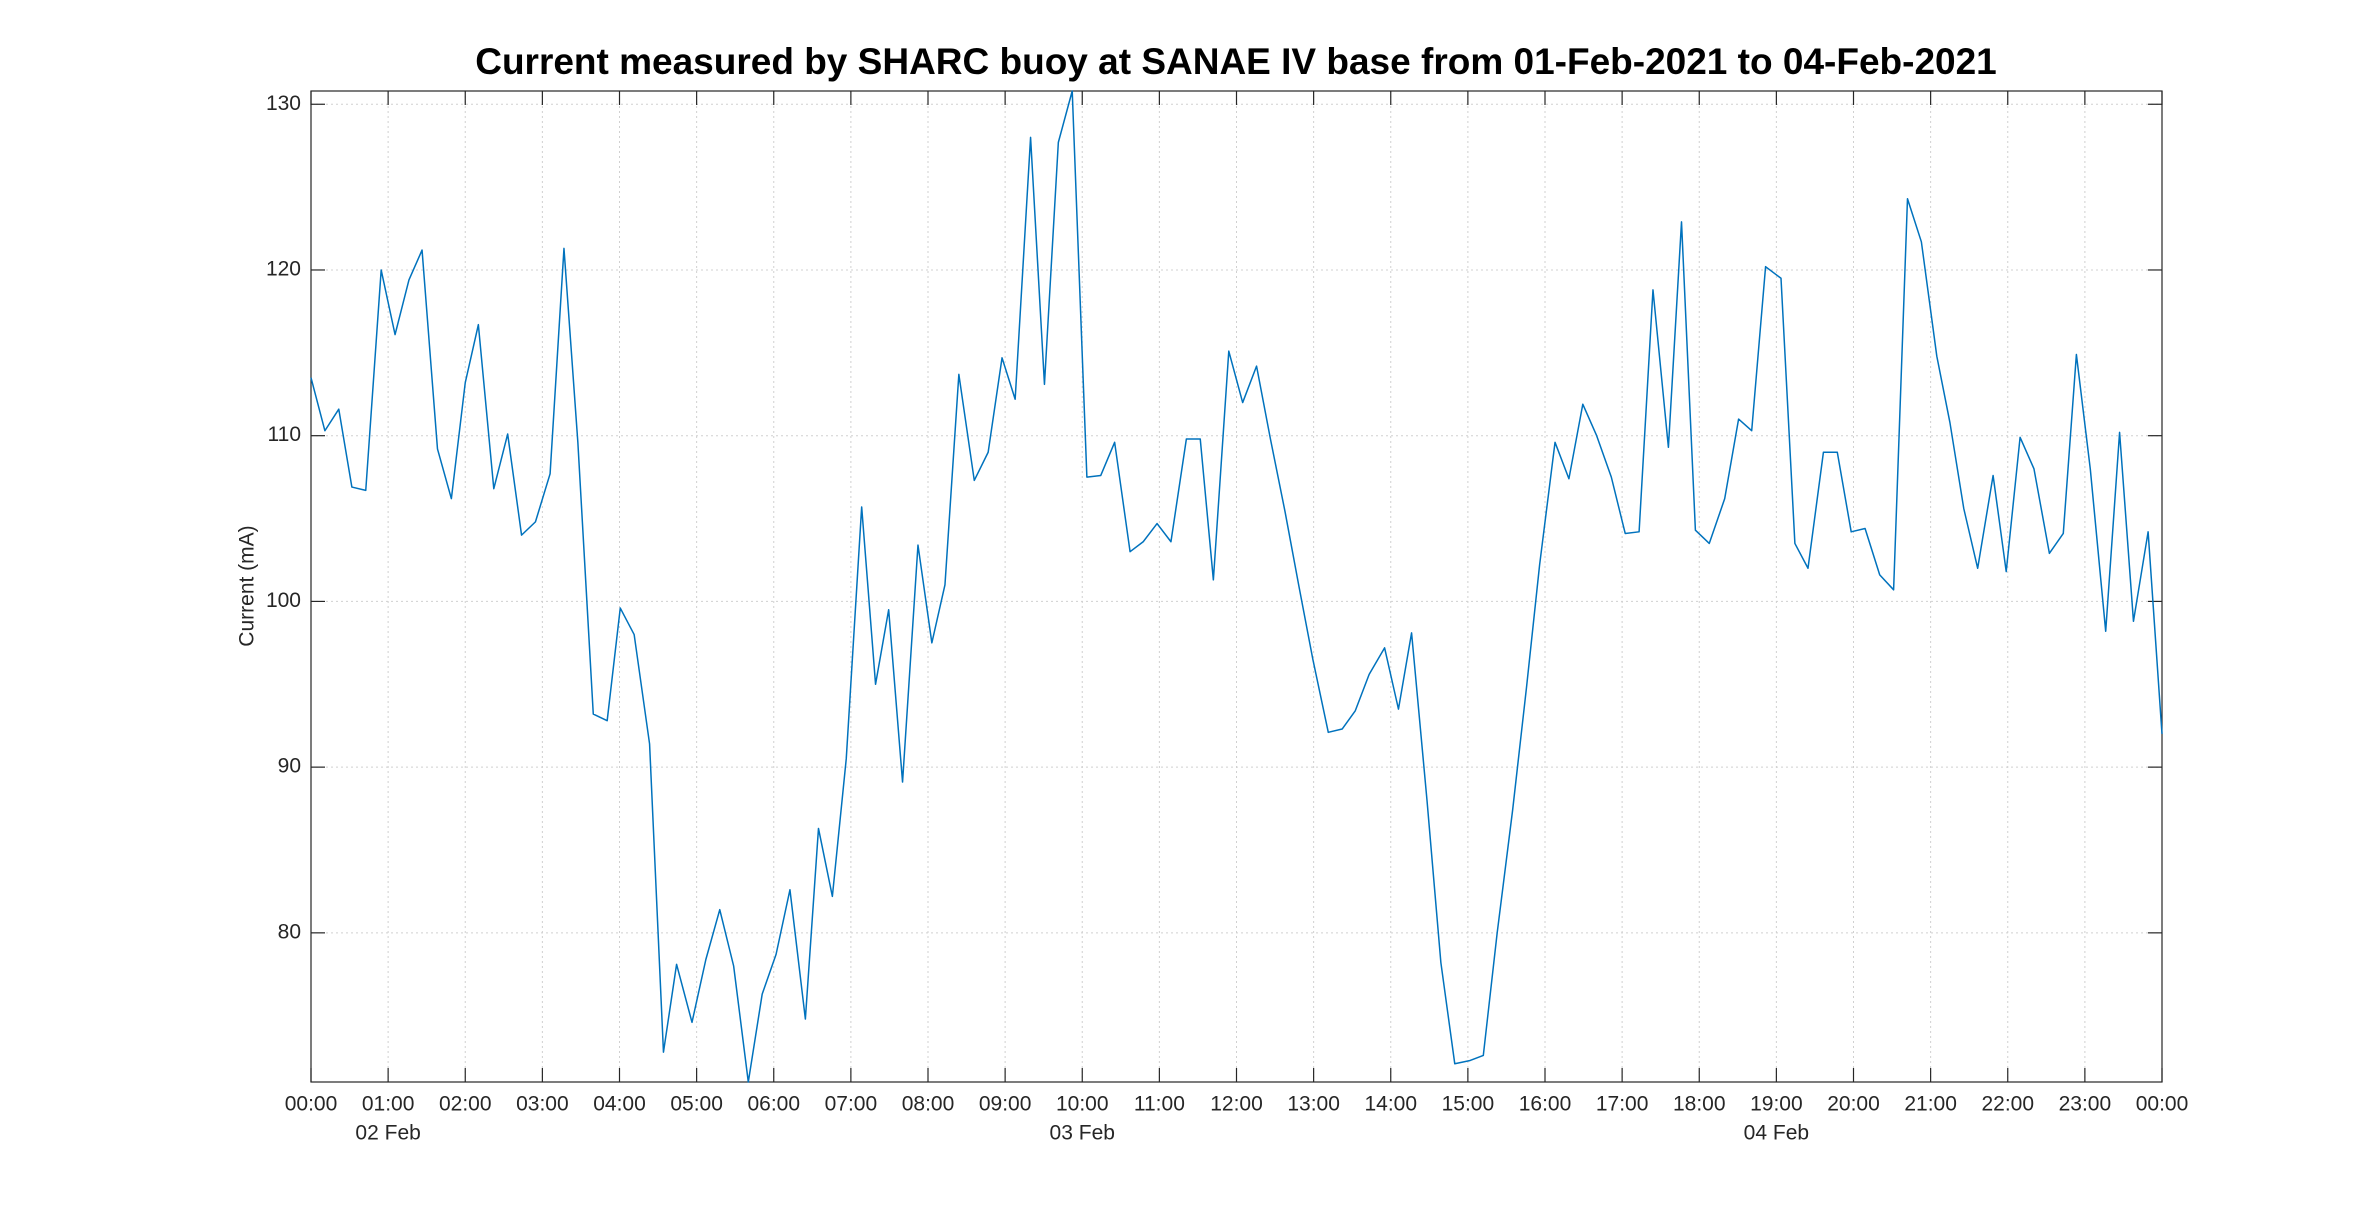 The image size is (2378, 1210). I want to click on date-label: 04 Feb, so click(1776, 1133).